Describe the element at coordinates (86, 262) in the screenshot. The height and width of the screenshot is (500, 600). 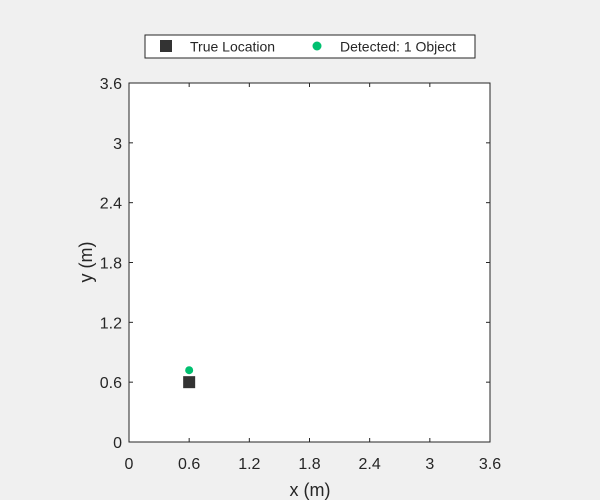
I see `y-axis-label: y (m)` at that location.